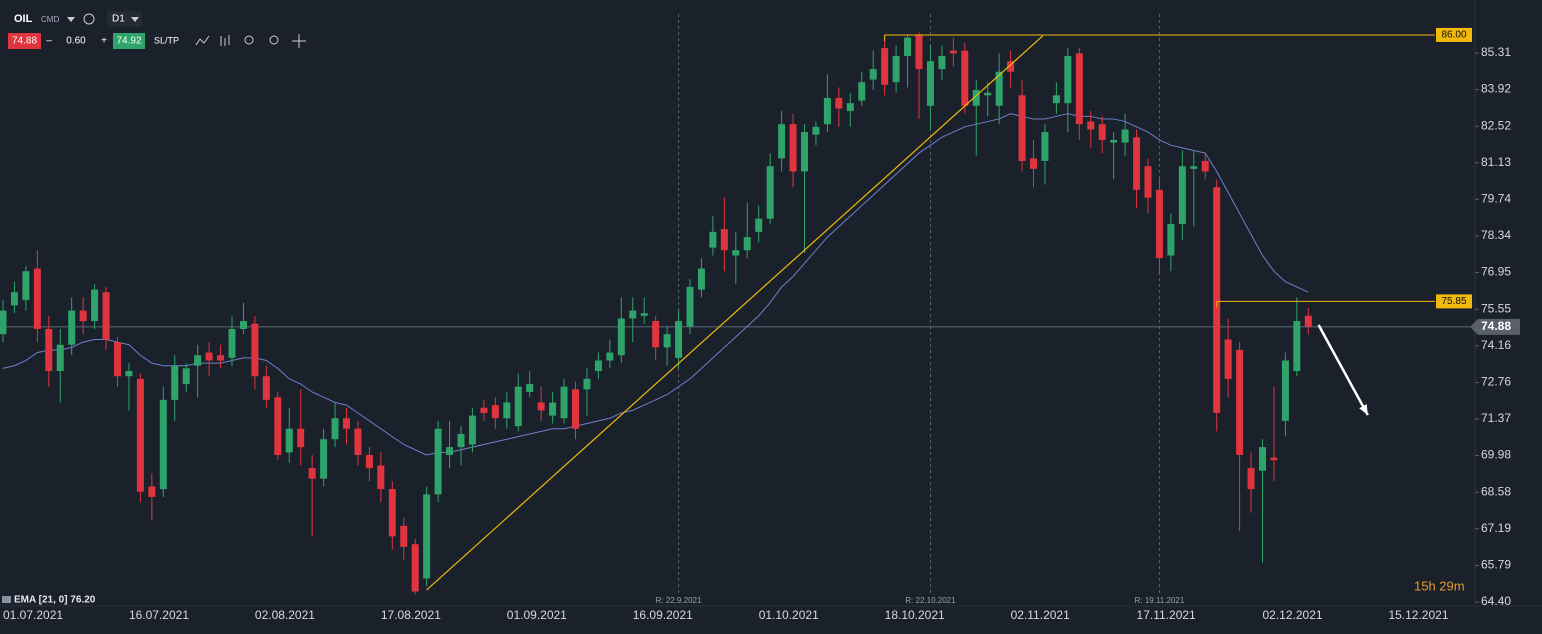 This screenshot has width=1542, height=634. I want to click on indicator-icon, so click(6, 599).